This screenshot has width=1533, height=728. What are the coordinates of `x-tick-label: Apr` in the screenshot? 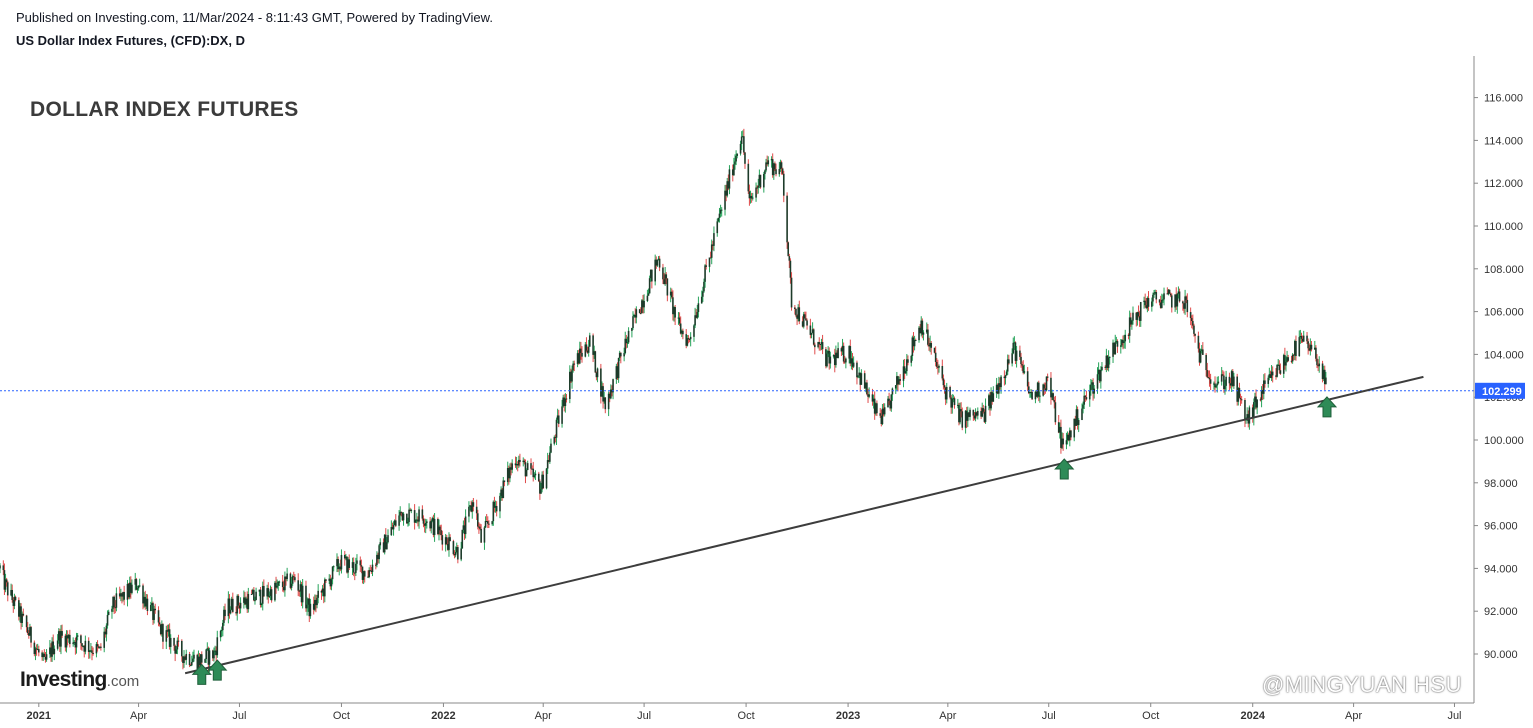 It's located at (947, 716).